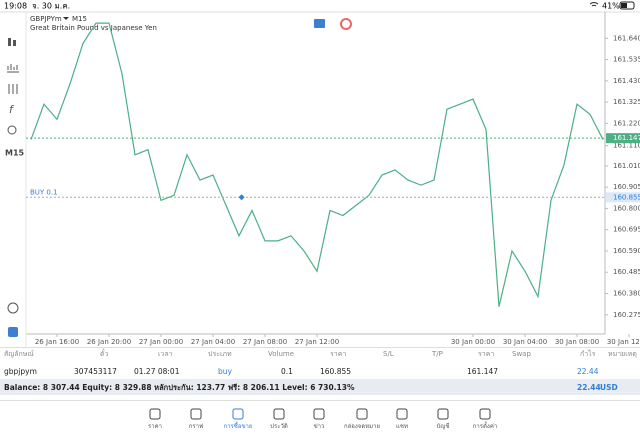 Image resolution: width=640 pixels, height=447 pixels. Describe the element at coordinates (238, 426) in the screenshot. I see `nav-item: การซื้อขาย` at that location.